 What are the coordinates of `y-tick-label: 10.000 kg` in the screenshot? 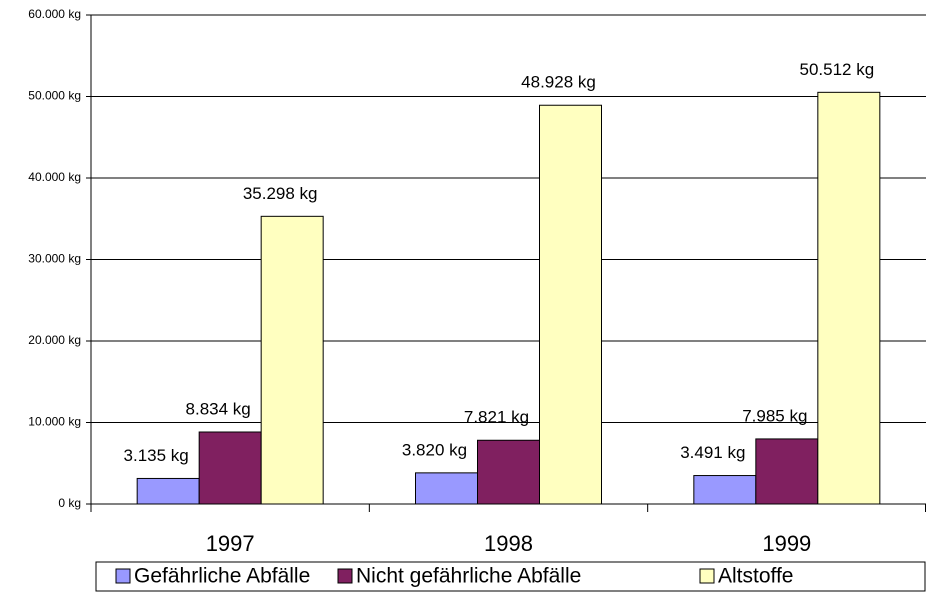 It's located at (54, 422).